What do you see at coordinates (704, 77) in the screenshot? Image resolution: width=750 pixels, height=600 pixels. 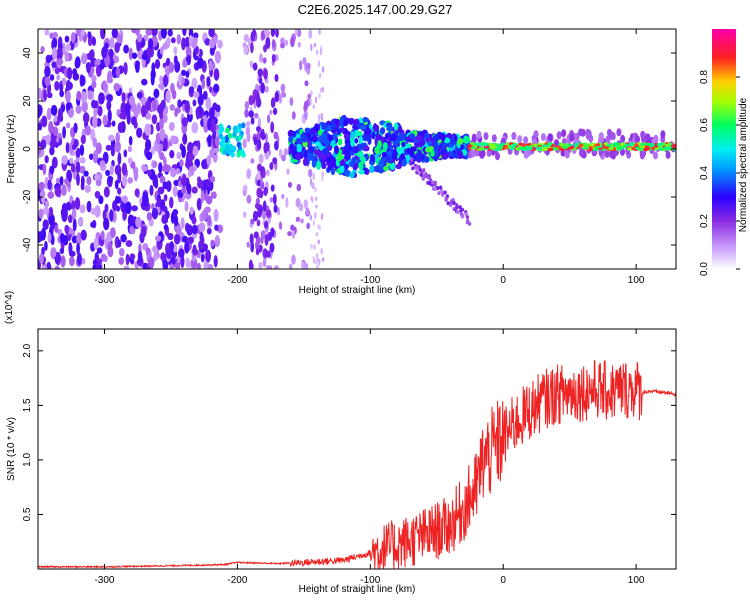 I see `colorbar-tick-label: 0.8` at bounding box center [704, 77].